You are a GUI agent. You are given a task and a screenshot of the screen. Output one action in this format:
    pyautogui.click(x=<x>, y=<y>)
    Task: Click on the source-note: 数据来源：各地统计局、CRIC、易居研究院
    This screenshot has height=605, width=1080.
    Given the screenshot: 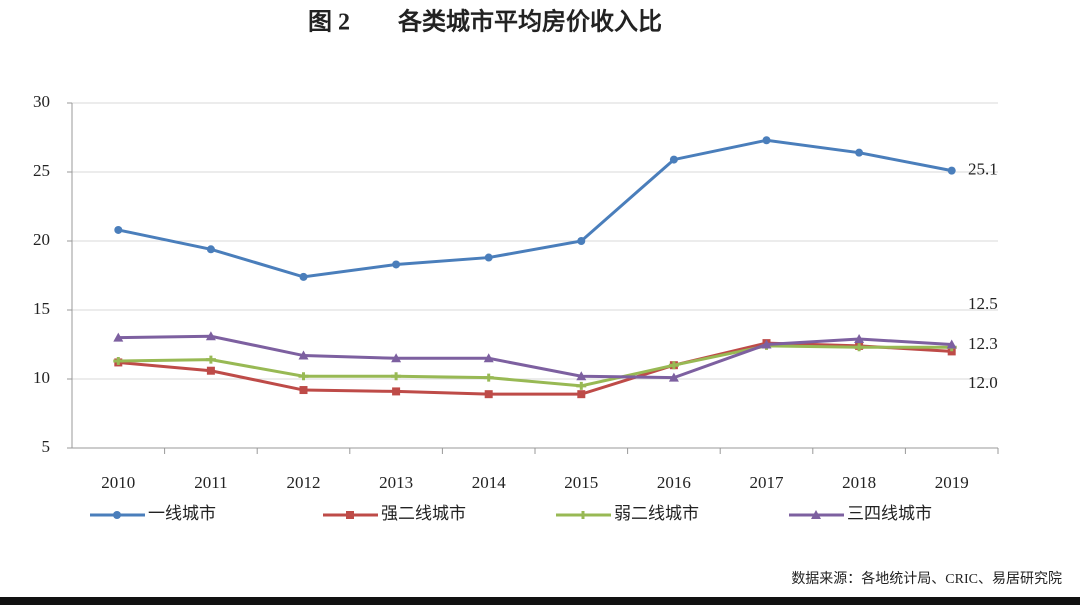 What is the action you would take?
    pyautogui.click(x=926, y=579)
    